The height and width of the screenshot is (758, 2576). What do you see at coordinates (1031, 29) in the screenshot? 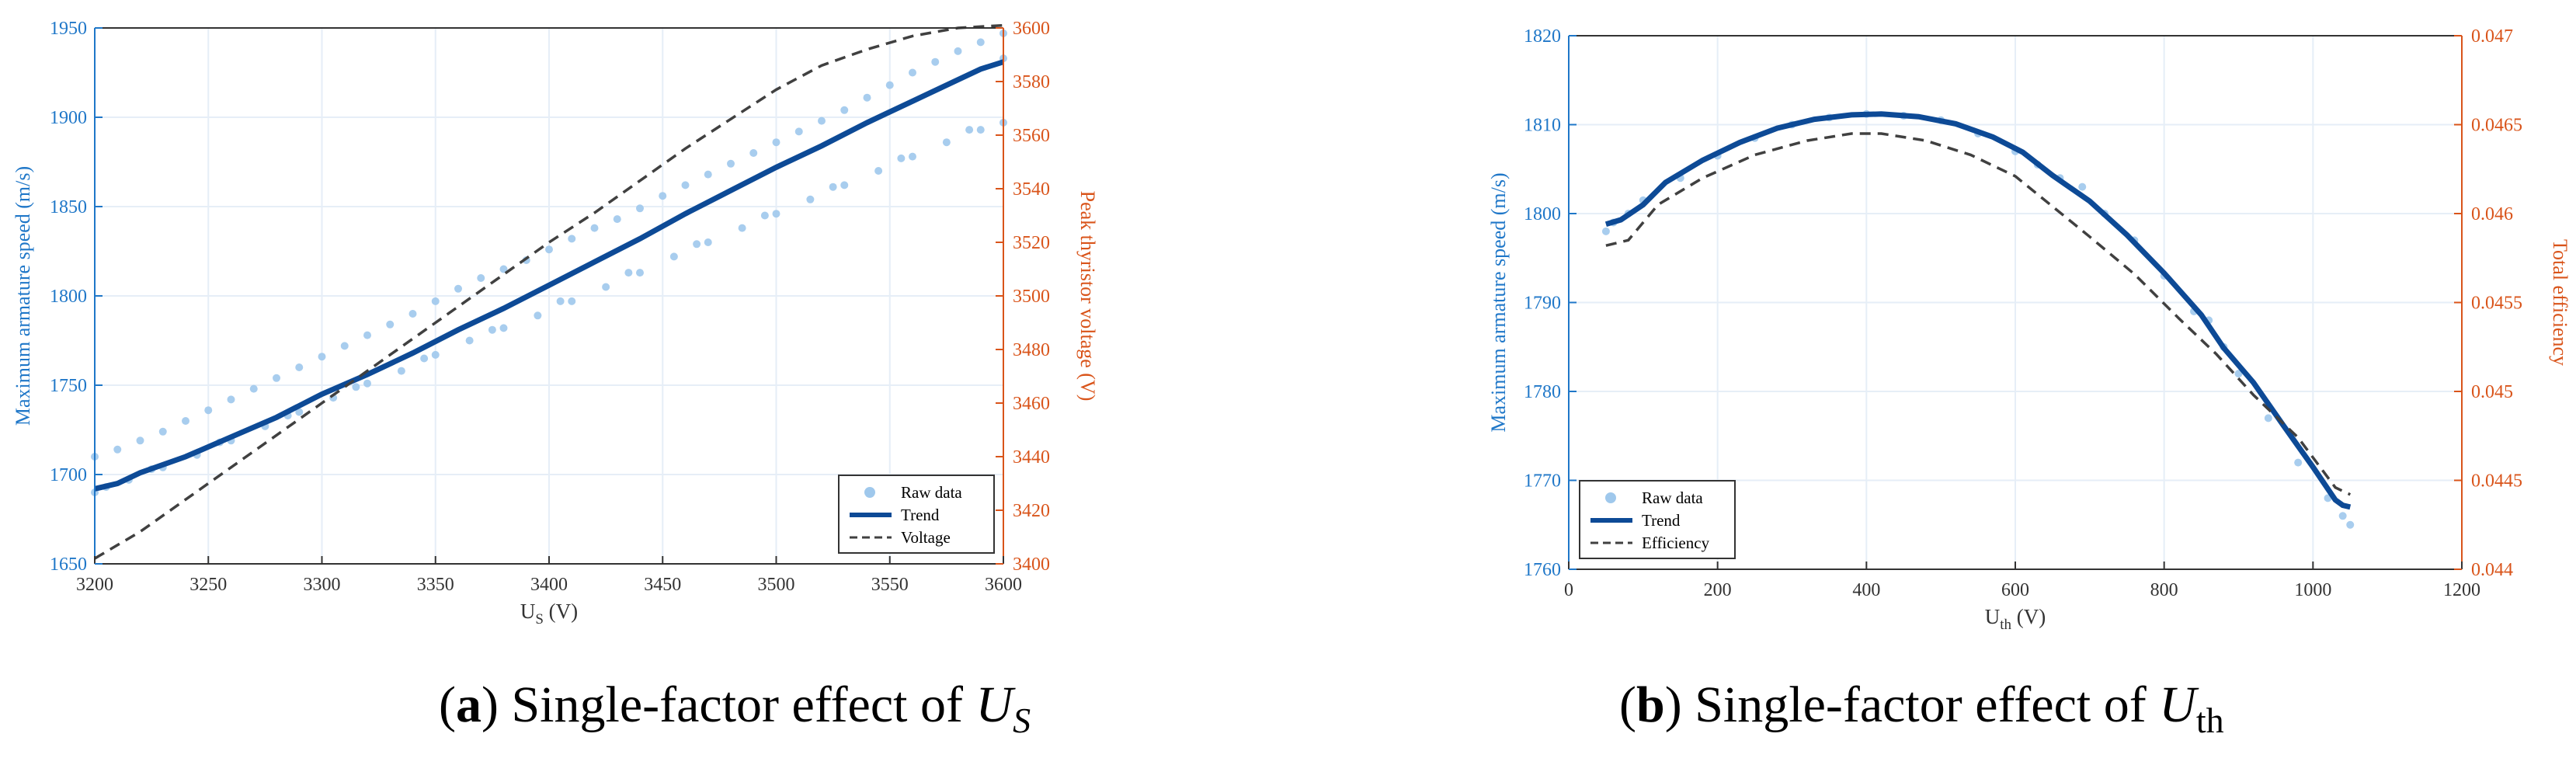
I see `right-y-tick-label: 3600` at bounding box center [1031, 29].